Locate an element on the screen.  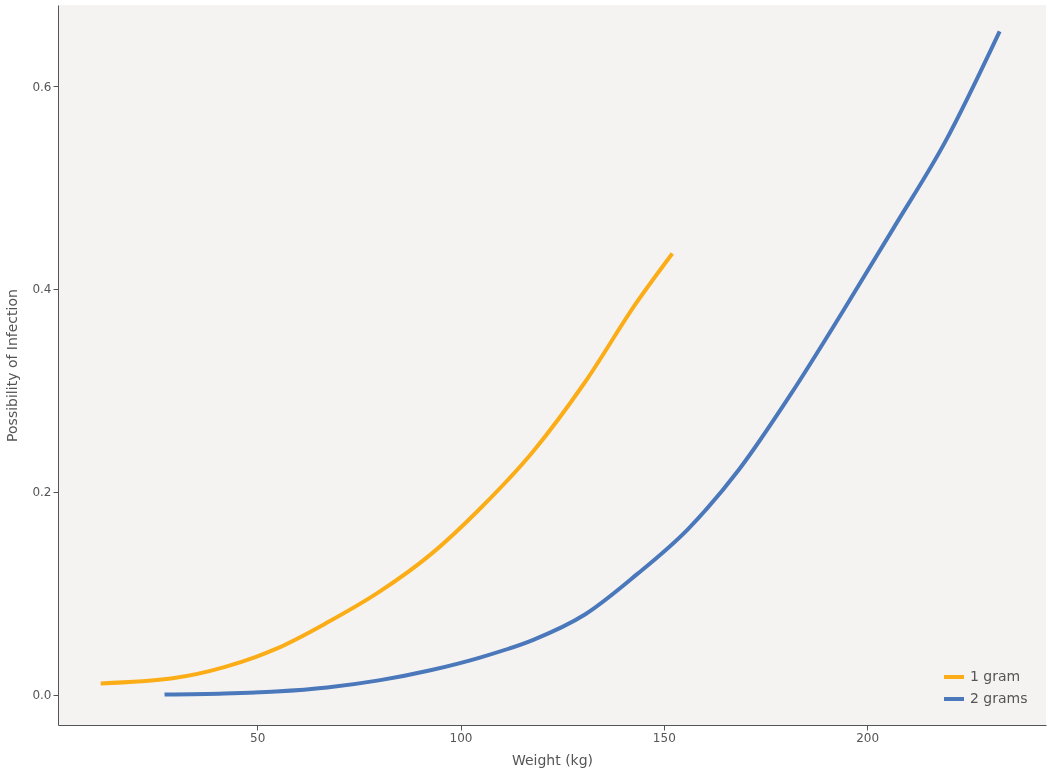
x-axis-title: Weight (kg) is located at coordinates (552, 759).